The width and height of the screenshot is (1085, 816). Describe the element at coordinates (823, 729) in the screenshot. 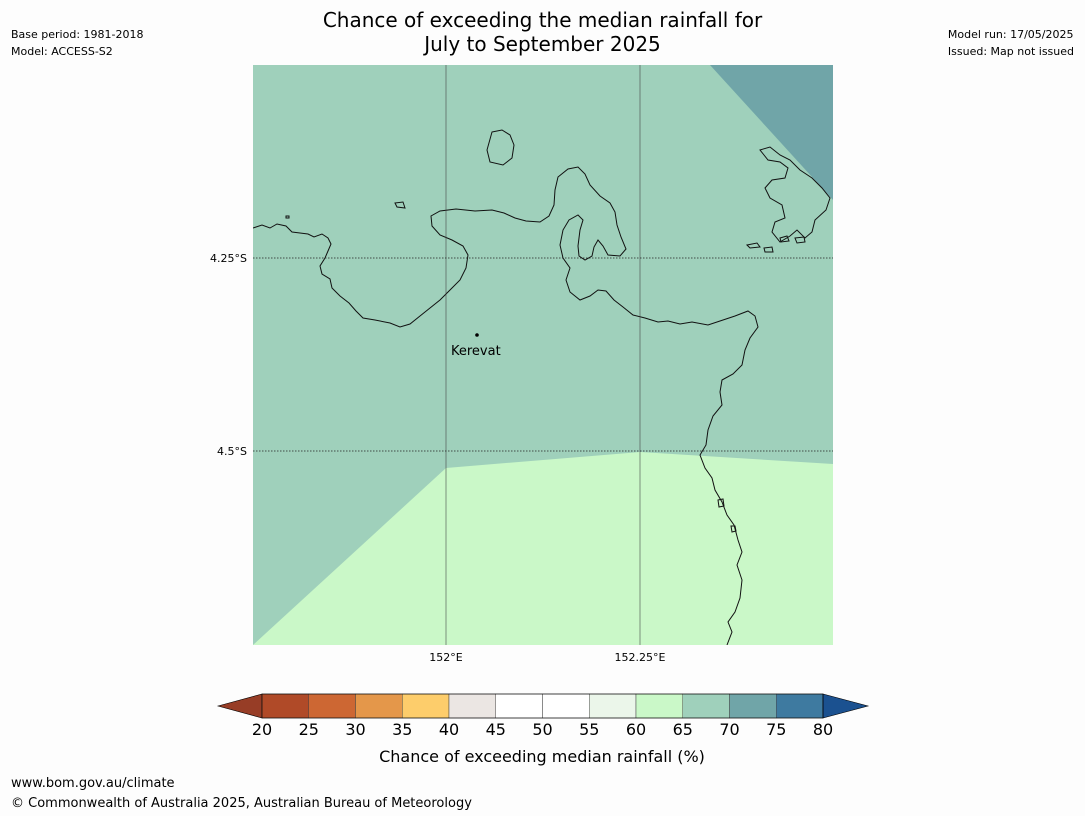

I see `colorbar-tick-80: 80` at that location.